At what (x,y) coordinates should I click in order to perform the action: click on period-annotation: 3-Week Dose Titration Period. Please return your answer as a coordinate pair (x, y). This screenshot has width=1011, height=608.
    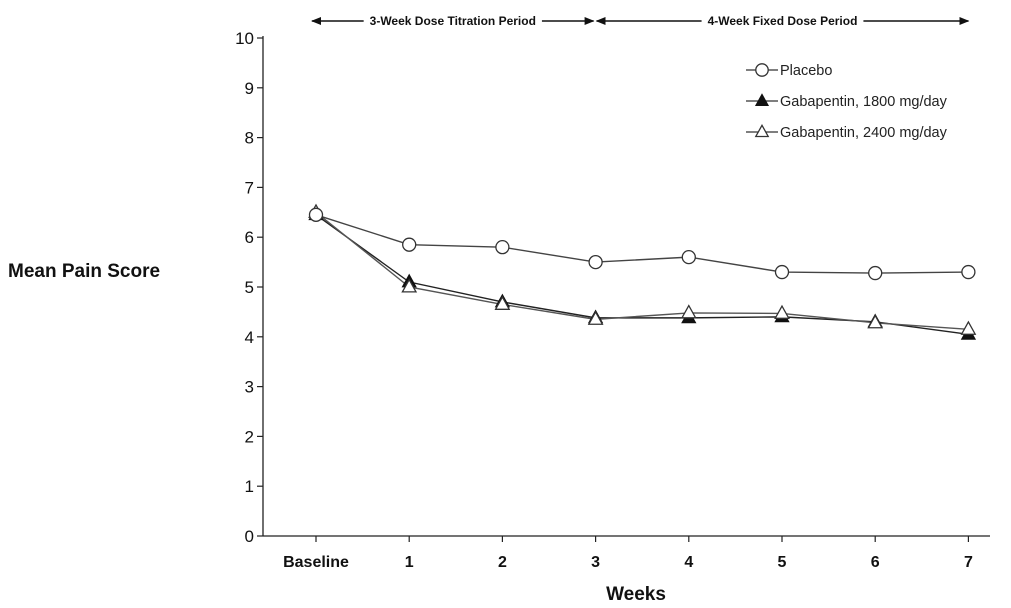
    Looking at the image, I should click on (453, 21).